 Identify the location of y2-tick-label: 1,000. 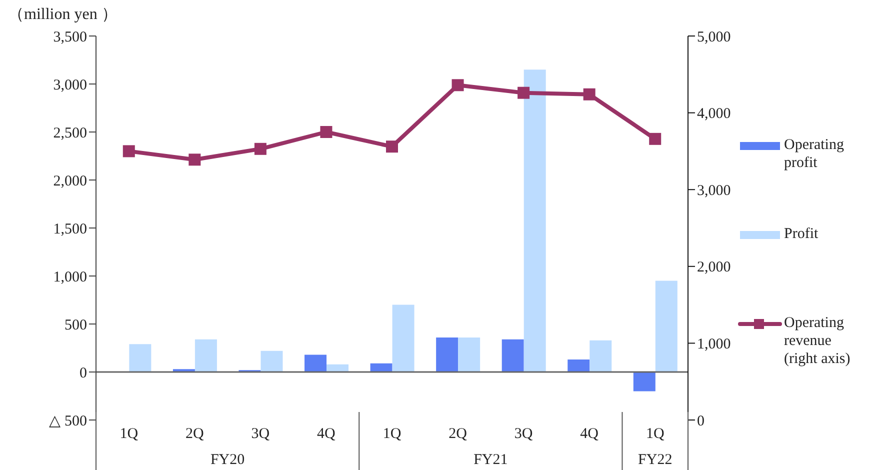
(714, 344).